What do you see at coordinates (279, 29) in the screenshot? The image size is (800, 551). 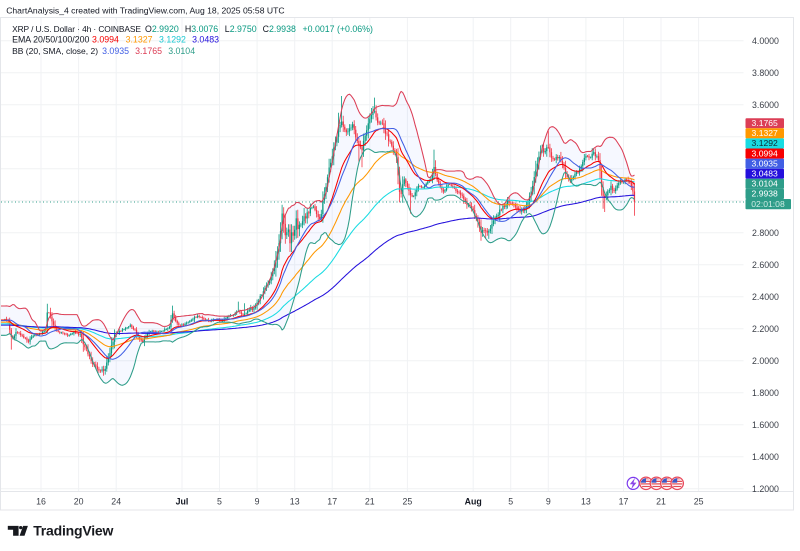 I see `svg-text: C2.9938` at bounding box center [279, 29].